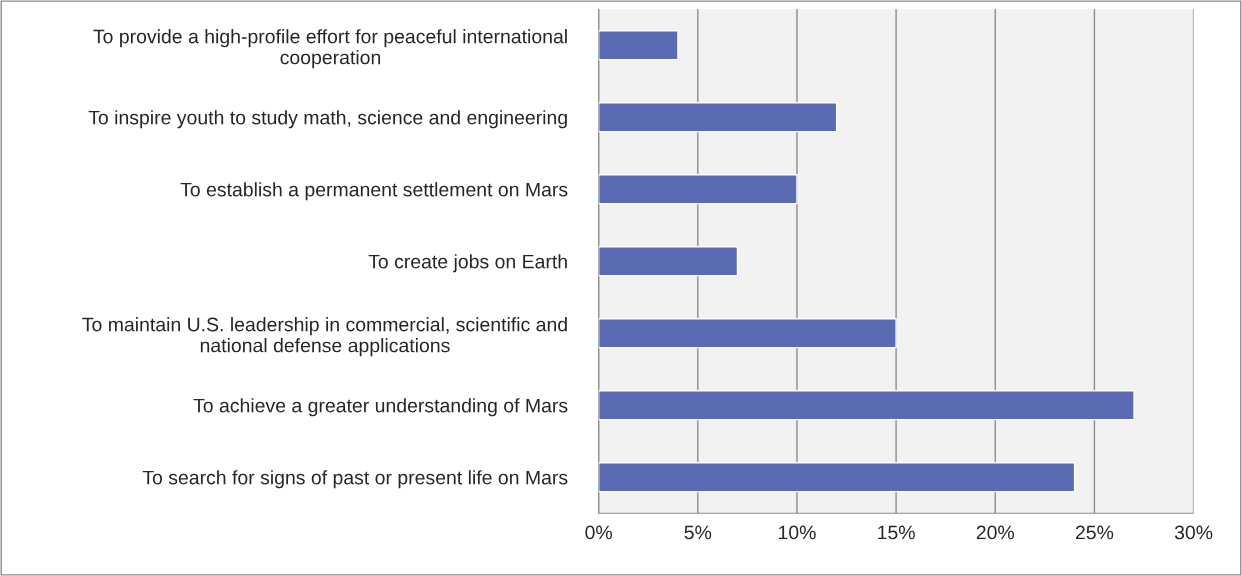  What do you see at coordinates (797, 532) in the screenshot?
I see `x-tick-label: 10%` at bounding box center [797, 532].